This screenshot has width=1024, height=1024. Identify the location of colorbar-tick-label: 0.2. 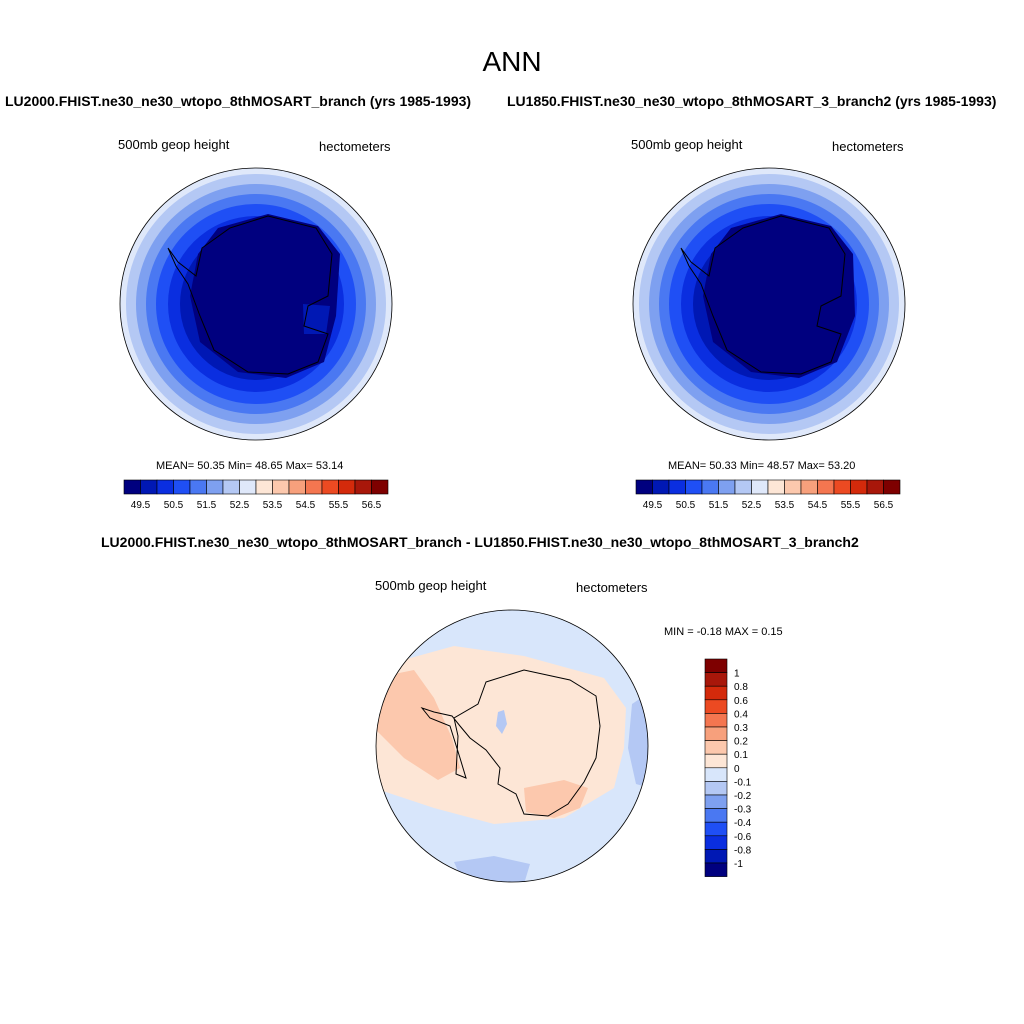
(741, 742).